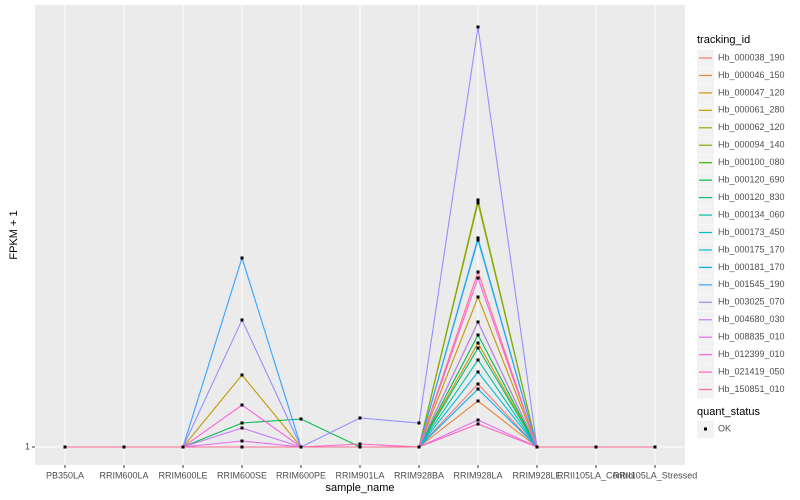 Image resolution: width=800 pixels, height=500 pixels. Describe the element at coordinates (751, 249) in the screenshot. I see `legend-label: Hb_000175_170` at that location.